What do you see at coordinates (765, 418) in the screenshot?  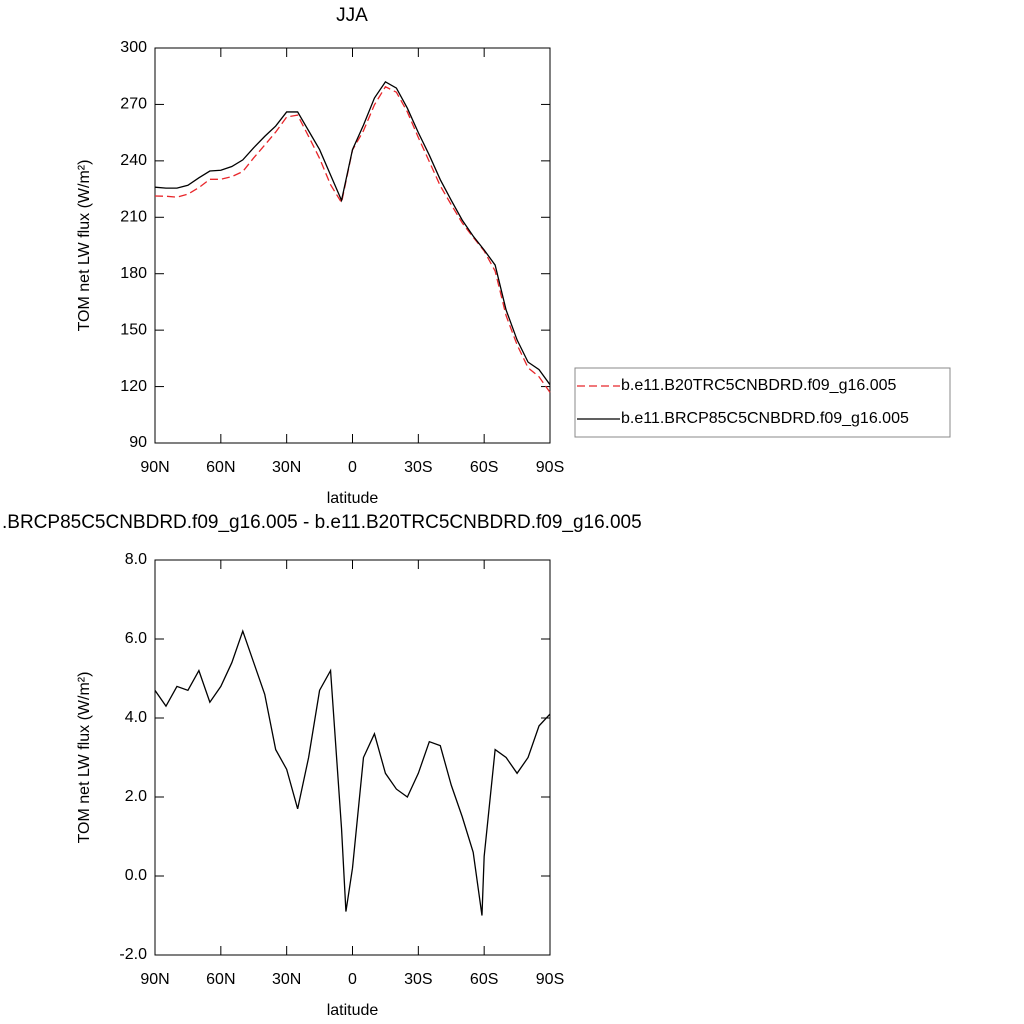 I see `legend-label: b.e11.BRCP85C5CNBDRD.f09_g16.005` at bounding box center [765, 418].